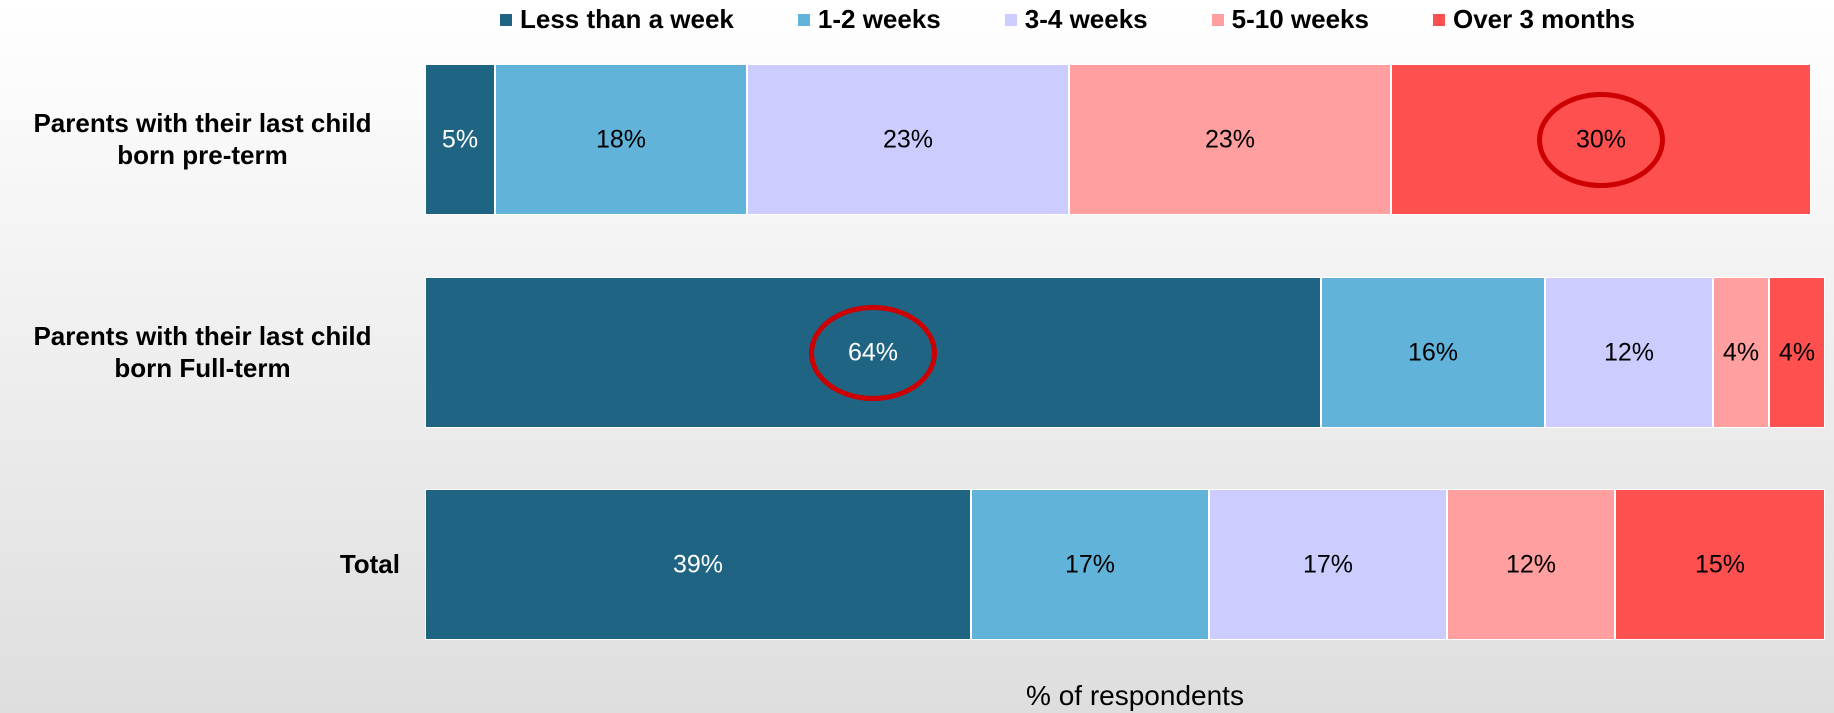 The height and width of the screenshot is (713, 1834). I want to click on data-label: 39%, so click(698, 564).